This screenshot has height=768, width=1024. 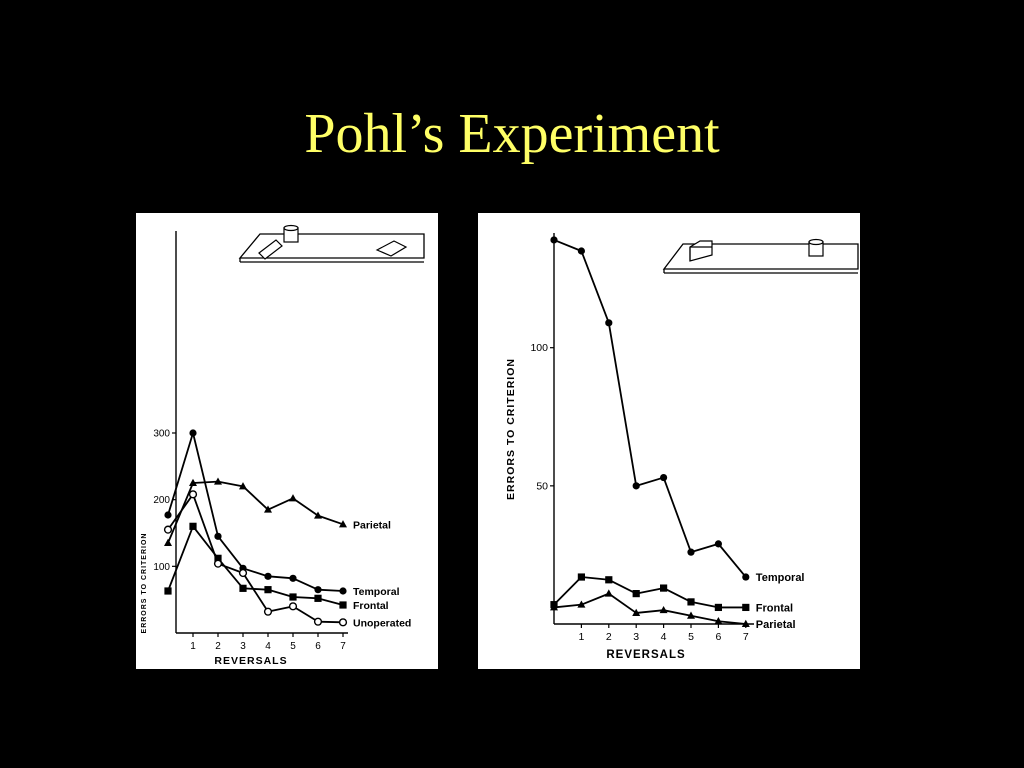 What do you see at coordinates (649, 592) in the screenshot?
I see `right-series-frontal-line` at bounding box center [649, 592].